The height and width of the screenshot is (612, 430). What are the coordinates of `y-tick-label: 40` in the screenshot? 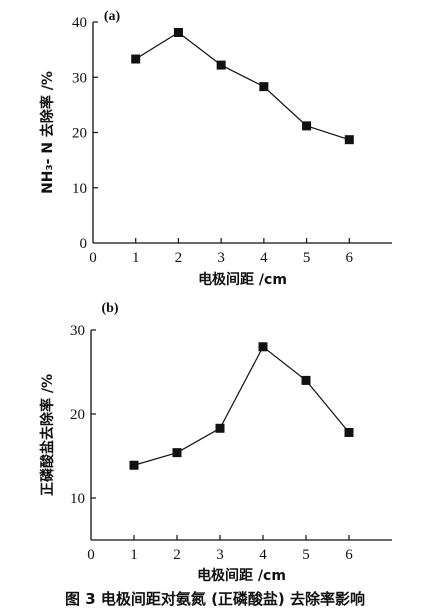 It's located at (79, 23).